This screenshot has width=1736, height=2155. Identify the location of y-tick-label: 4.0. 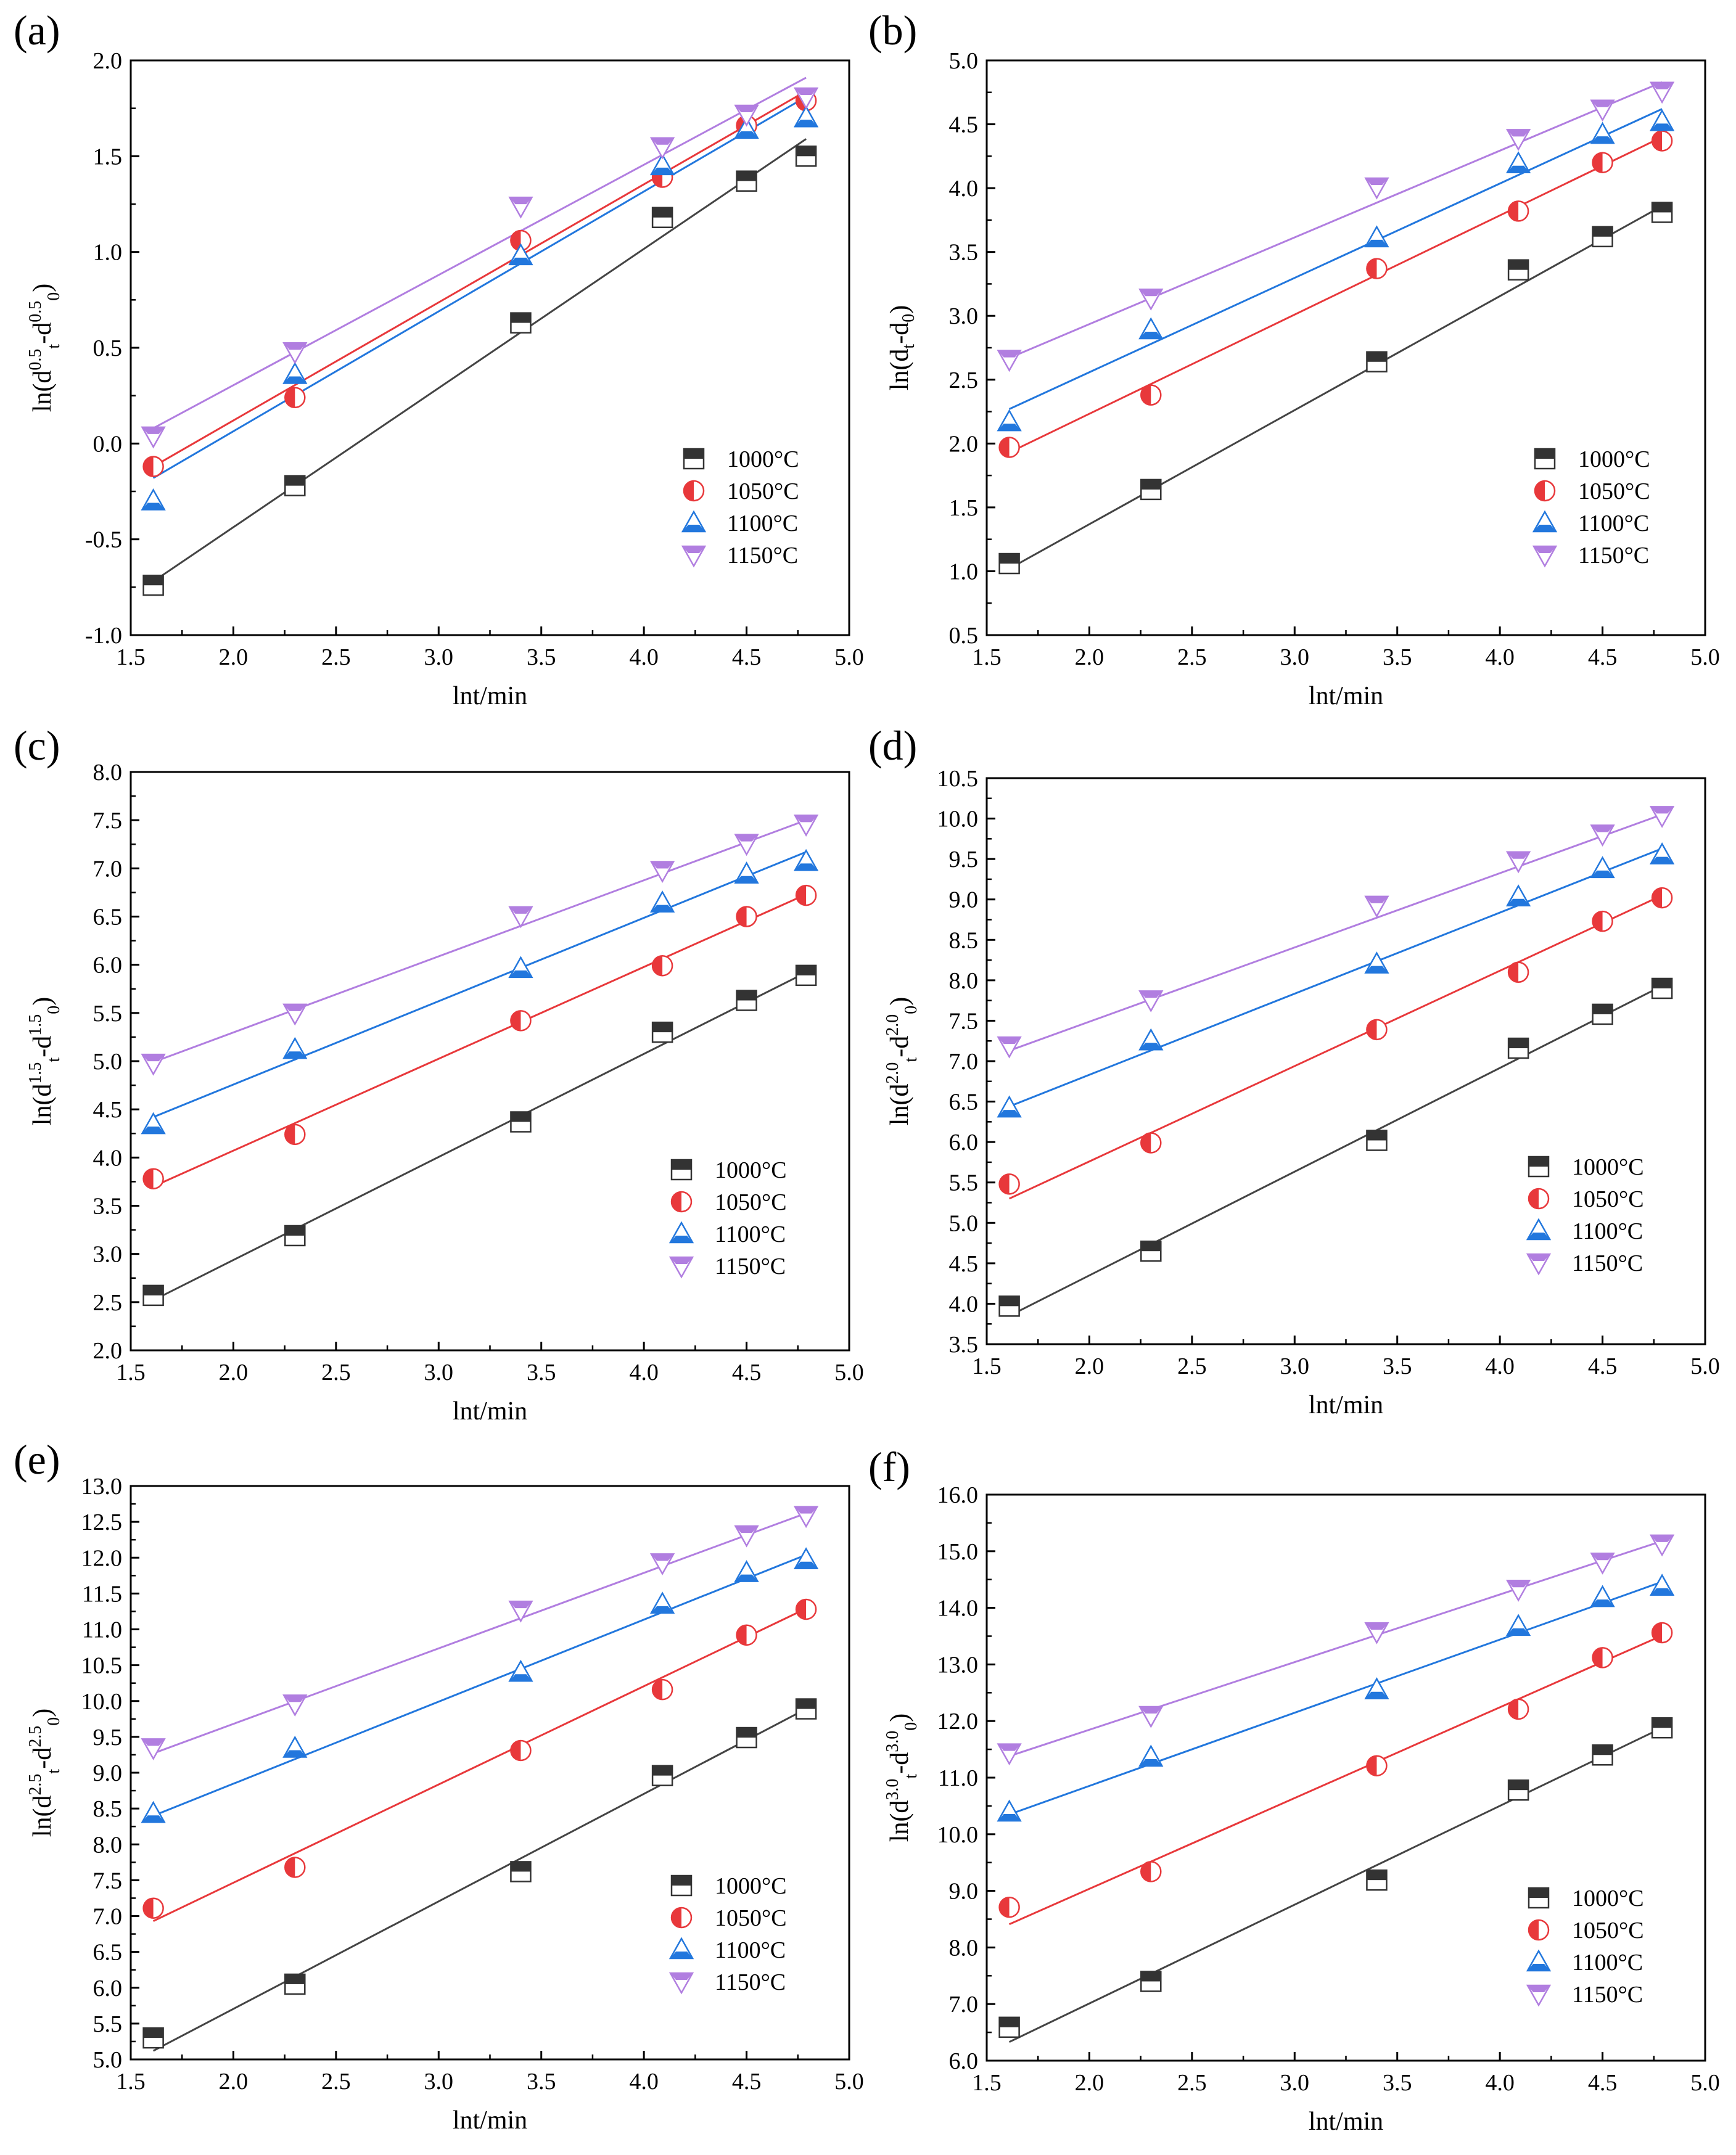
(964, 1304).